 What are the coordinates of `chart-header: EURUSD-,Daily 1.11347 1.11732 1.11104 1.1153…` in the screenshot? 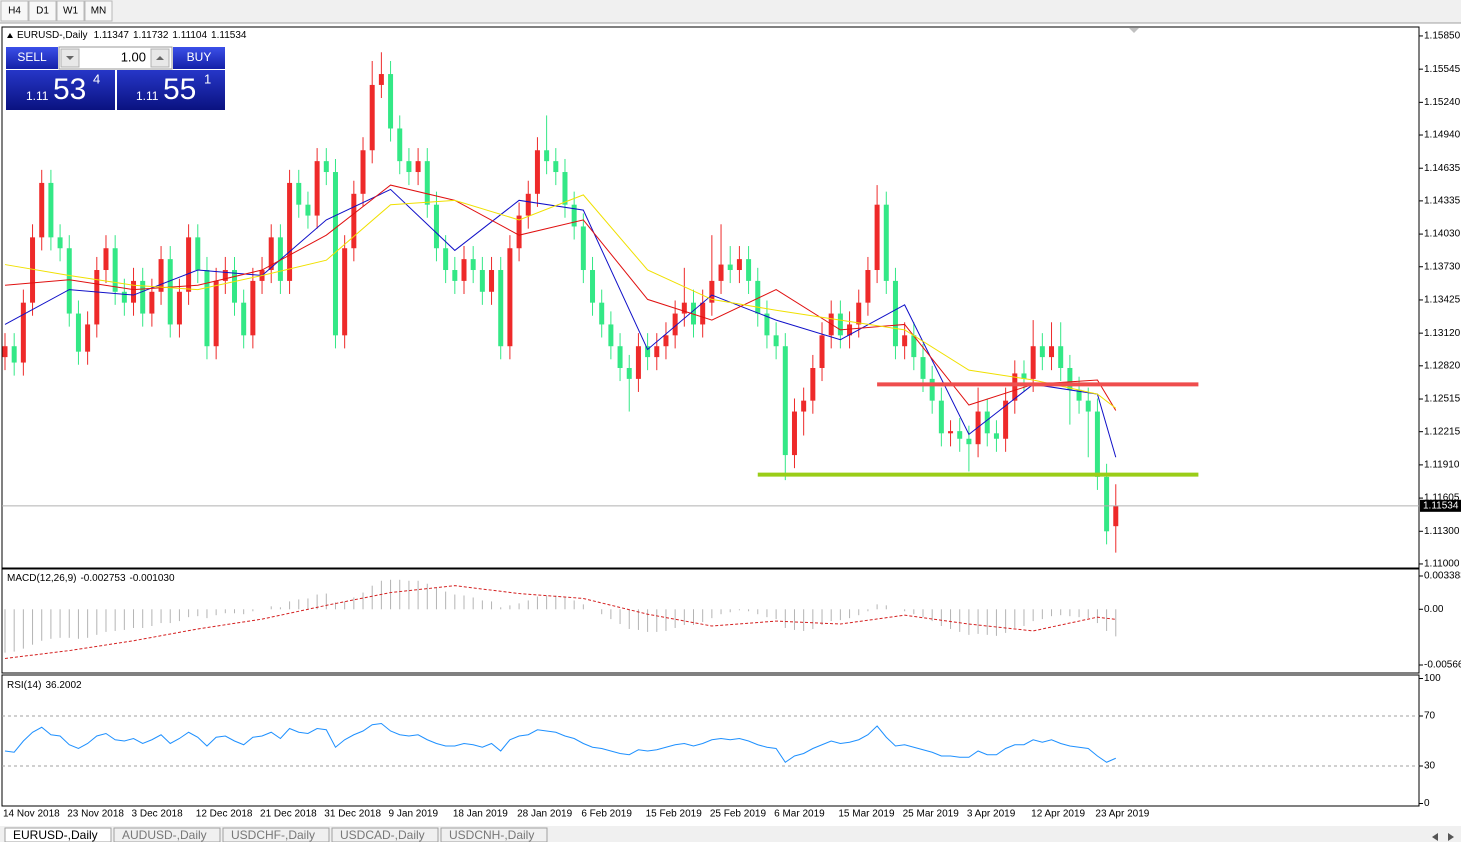 It's located at (132, 35).